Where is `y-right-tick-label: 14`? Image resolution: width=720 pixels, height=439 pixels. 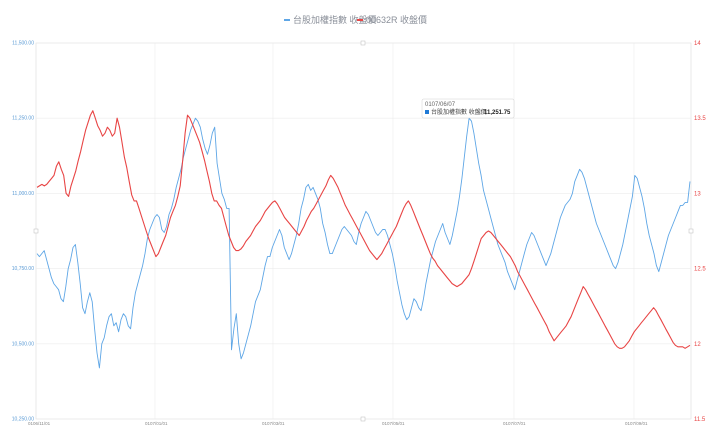
y-right-tick-label: 14 is located at coordinates (697, 44).